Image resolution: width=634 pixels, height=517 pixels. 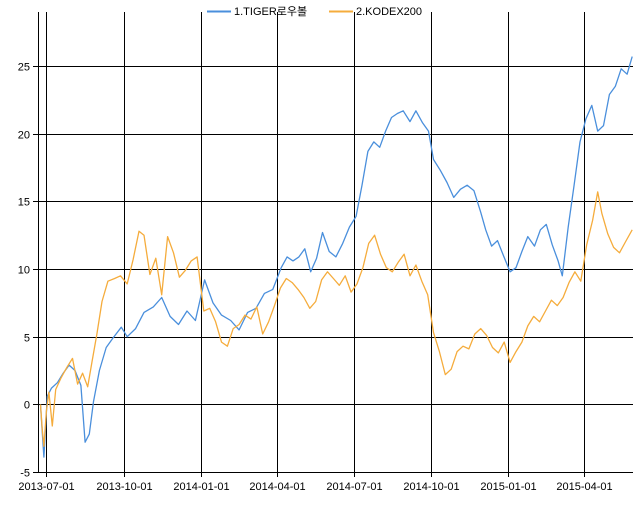 What do you see at coordinates (25, 474) in the screenshot?
I see `y-tick-label: -5` at bounding box center [25, 474].